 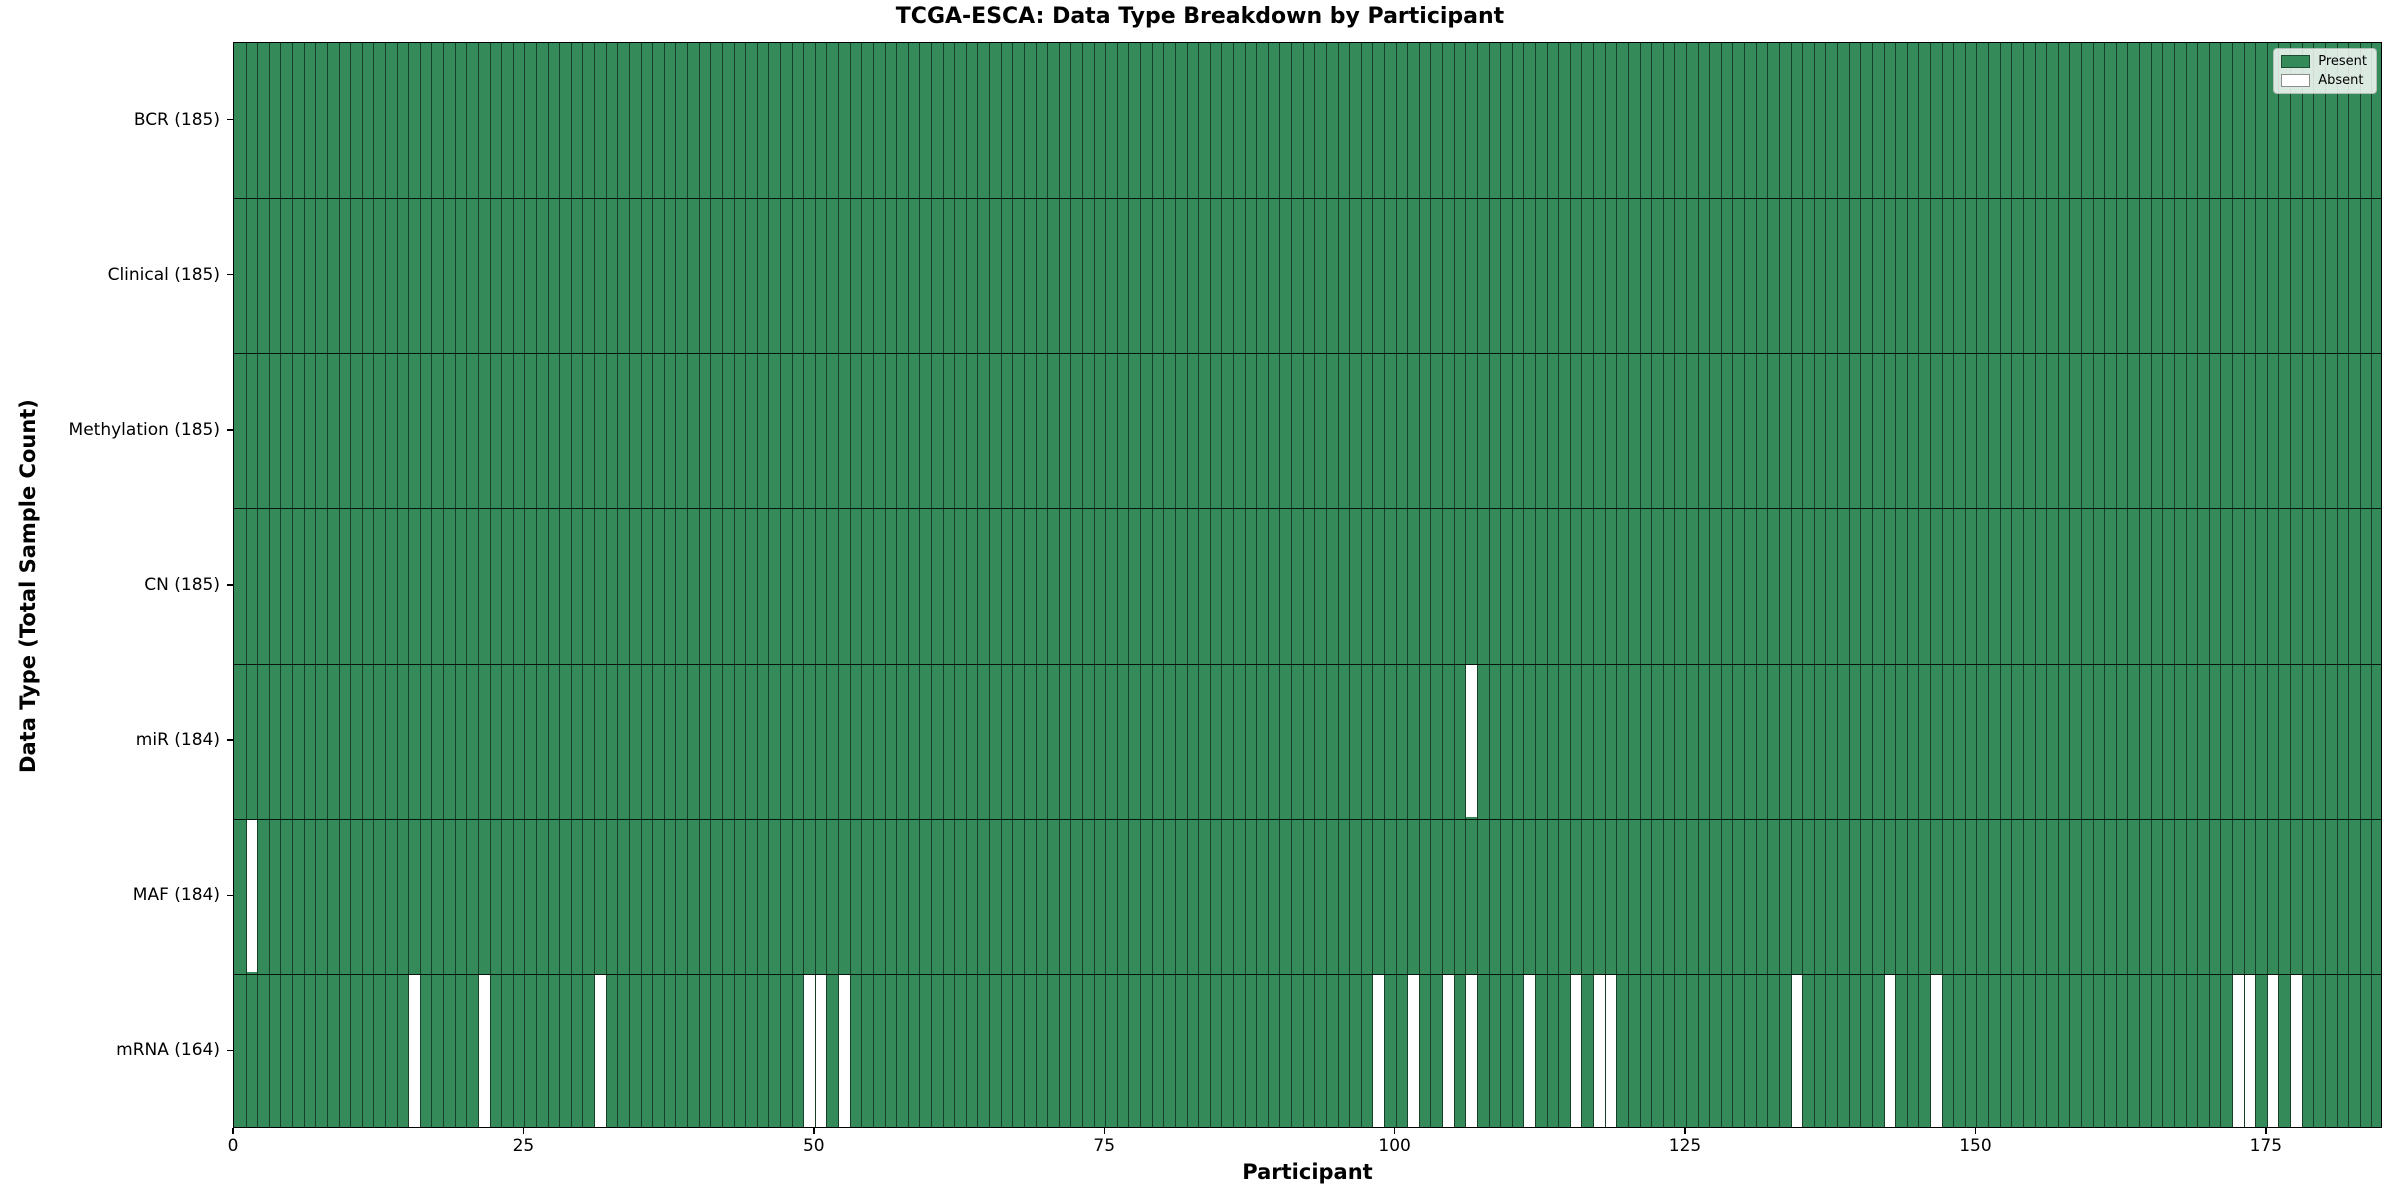 I want to click on x-tick-label-75: 75, so click(x=1104, y=1146).